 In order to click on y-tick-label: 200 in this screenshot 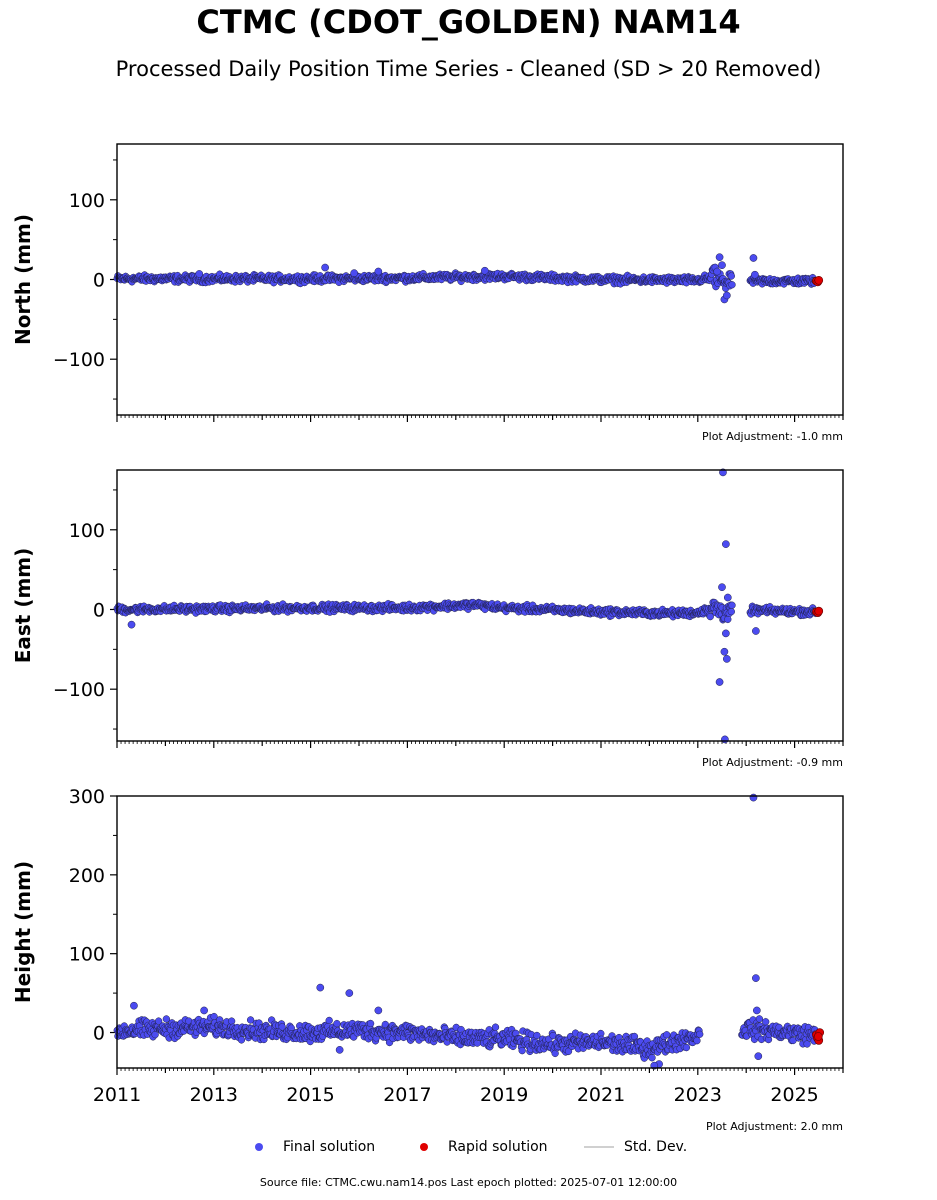, I will do `click(87, 876)`.